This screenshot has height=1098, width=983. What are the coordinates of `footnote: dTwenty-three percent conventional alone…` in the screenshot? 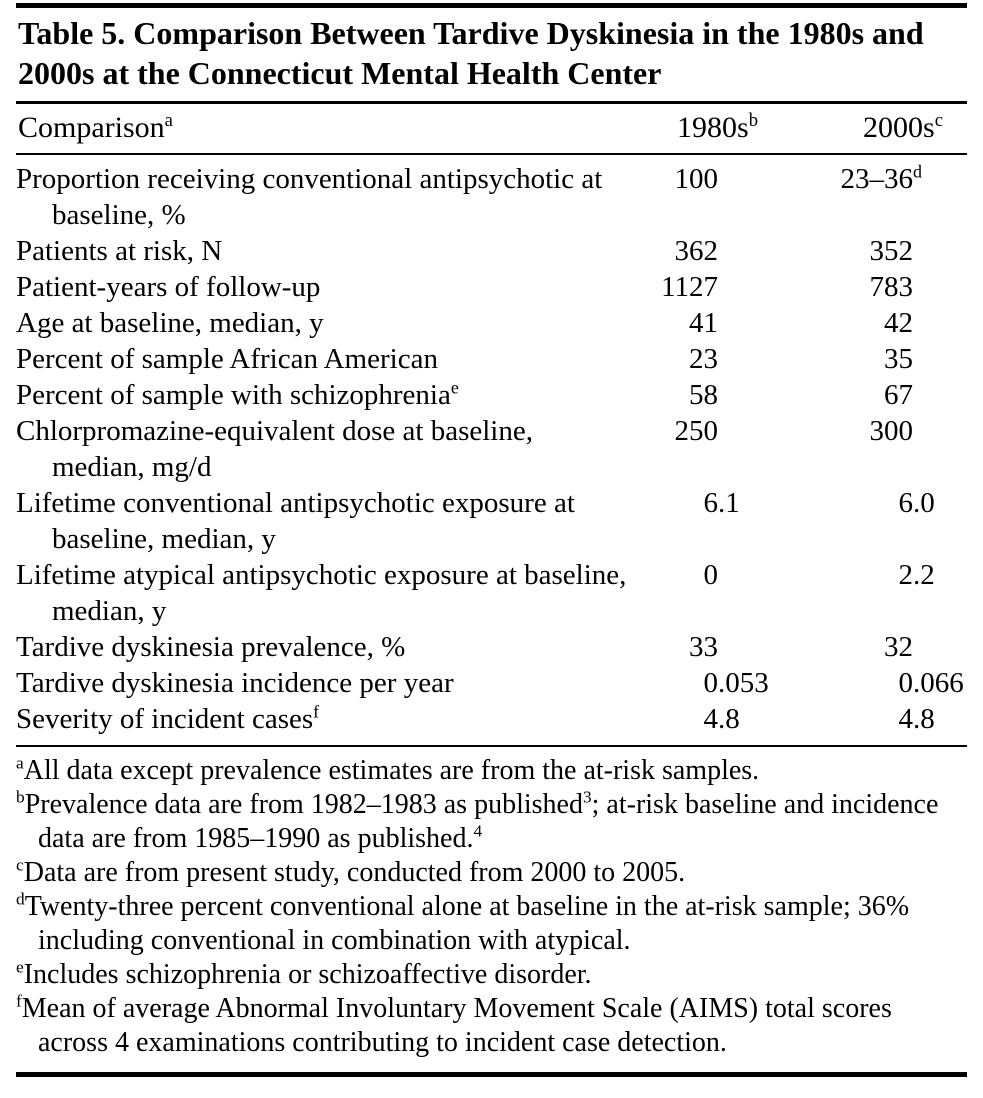 It's located at (491, 924).